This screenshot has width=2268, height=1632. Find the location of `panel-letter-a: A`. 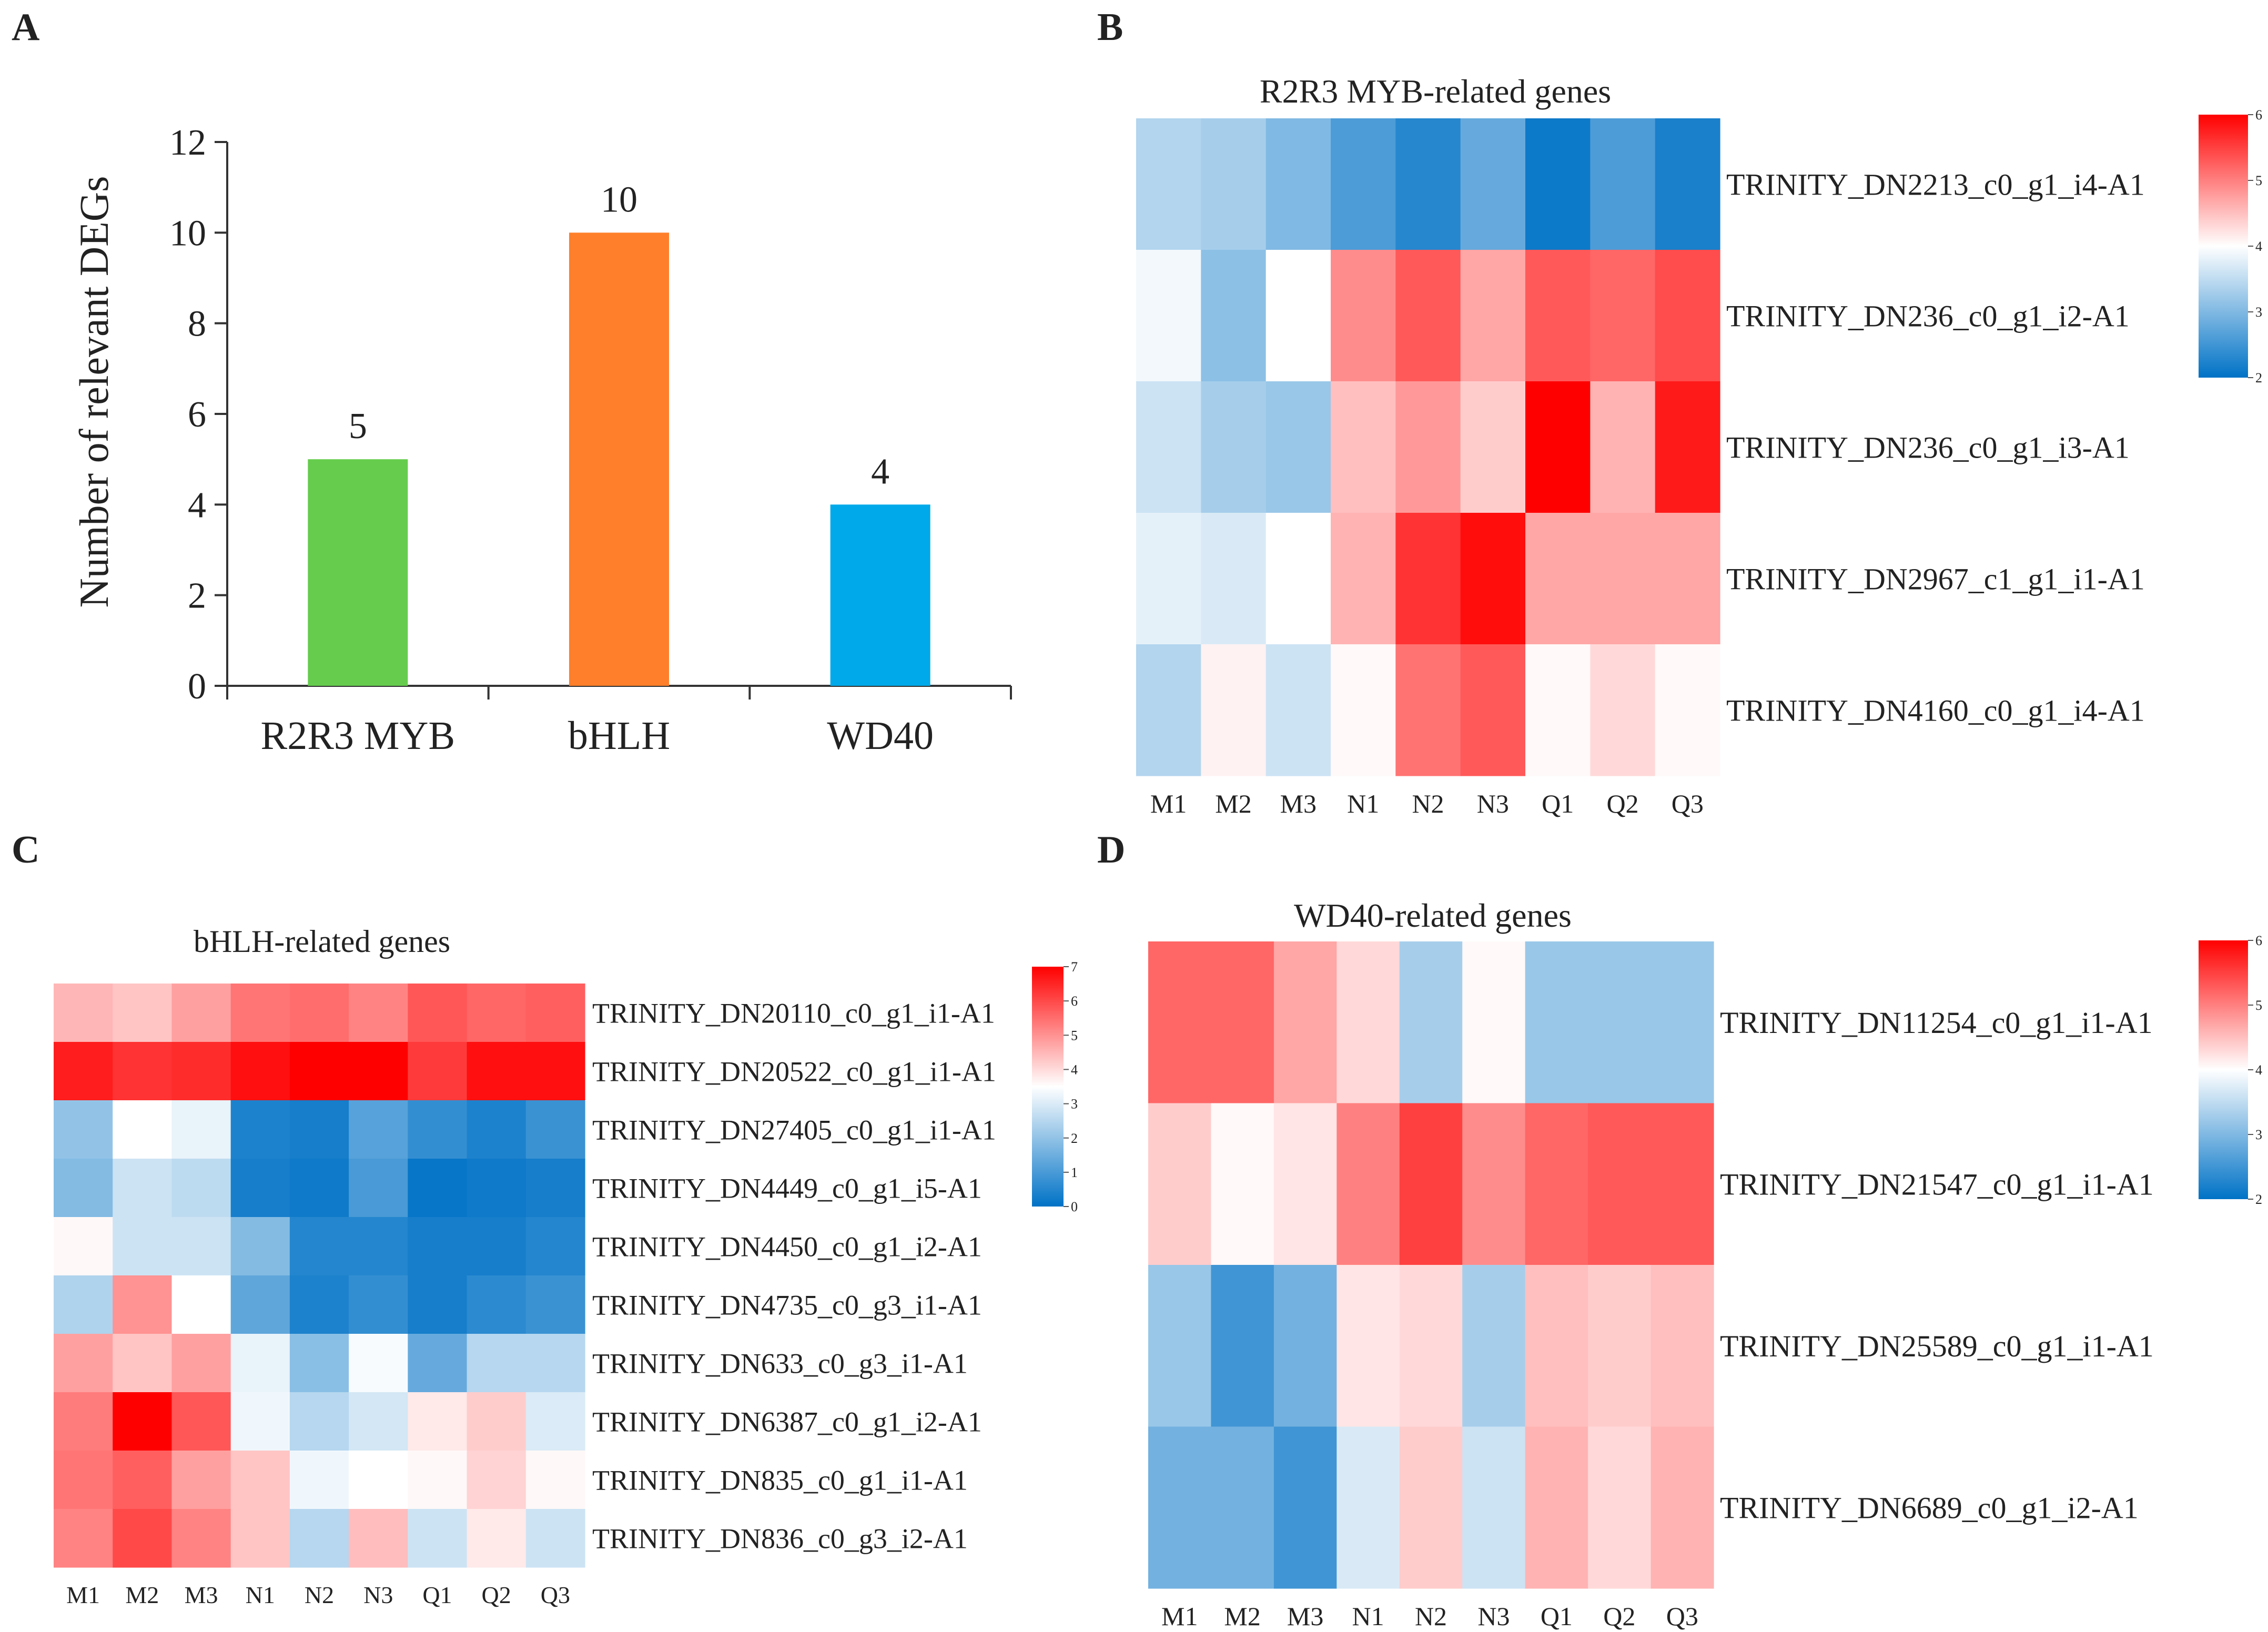

panel-letter-a: A is located at coordinates (25, 27).